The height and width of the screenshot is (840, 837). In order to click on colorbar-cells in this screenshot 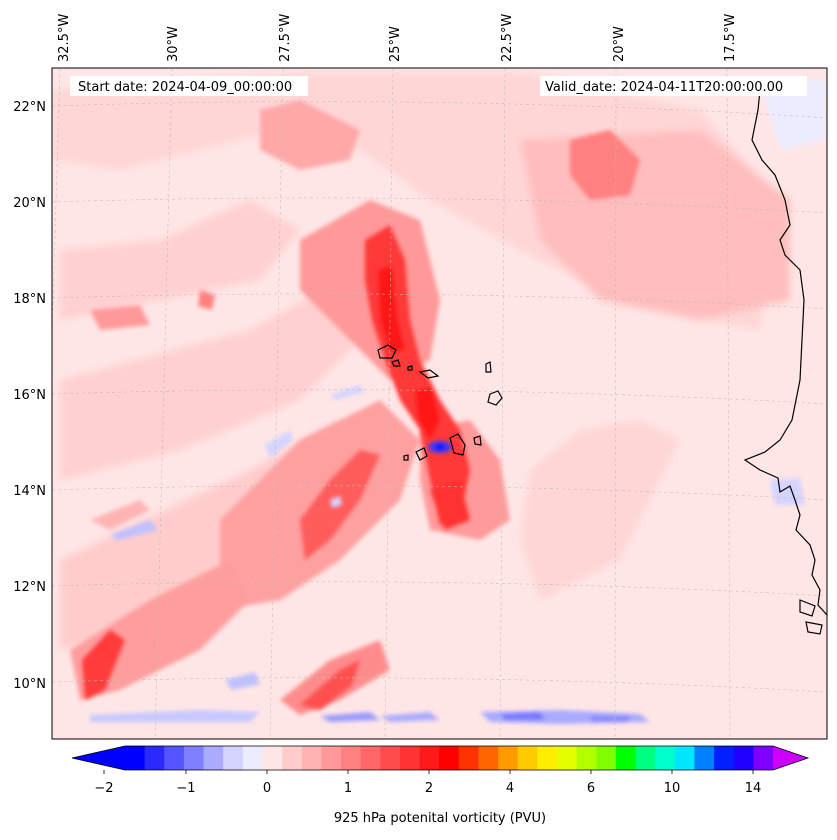, I will do `click(449, 758)`.